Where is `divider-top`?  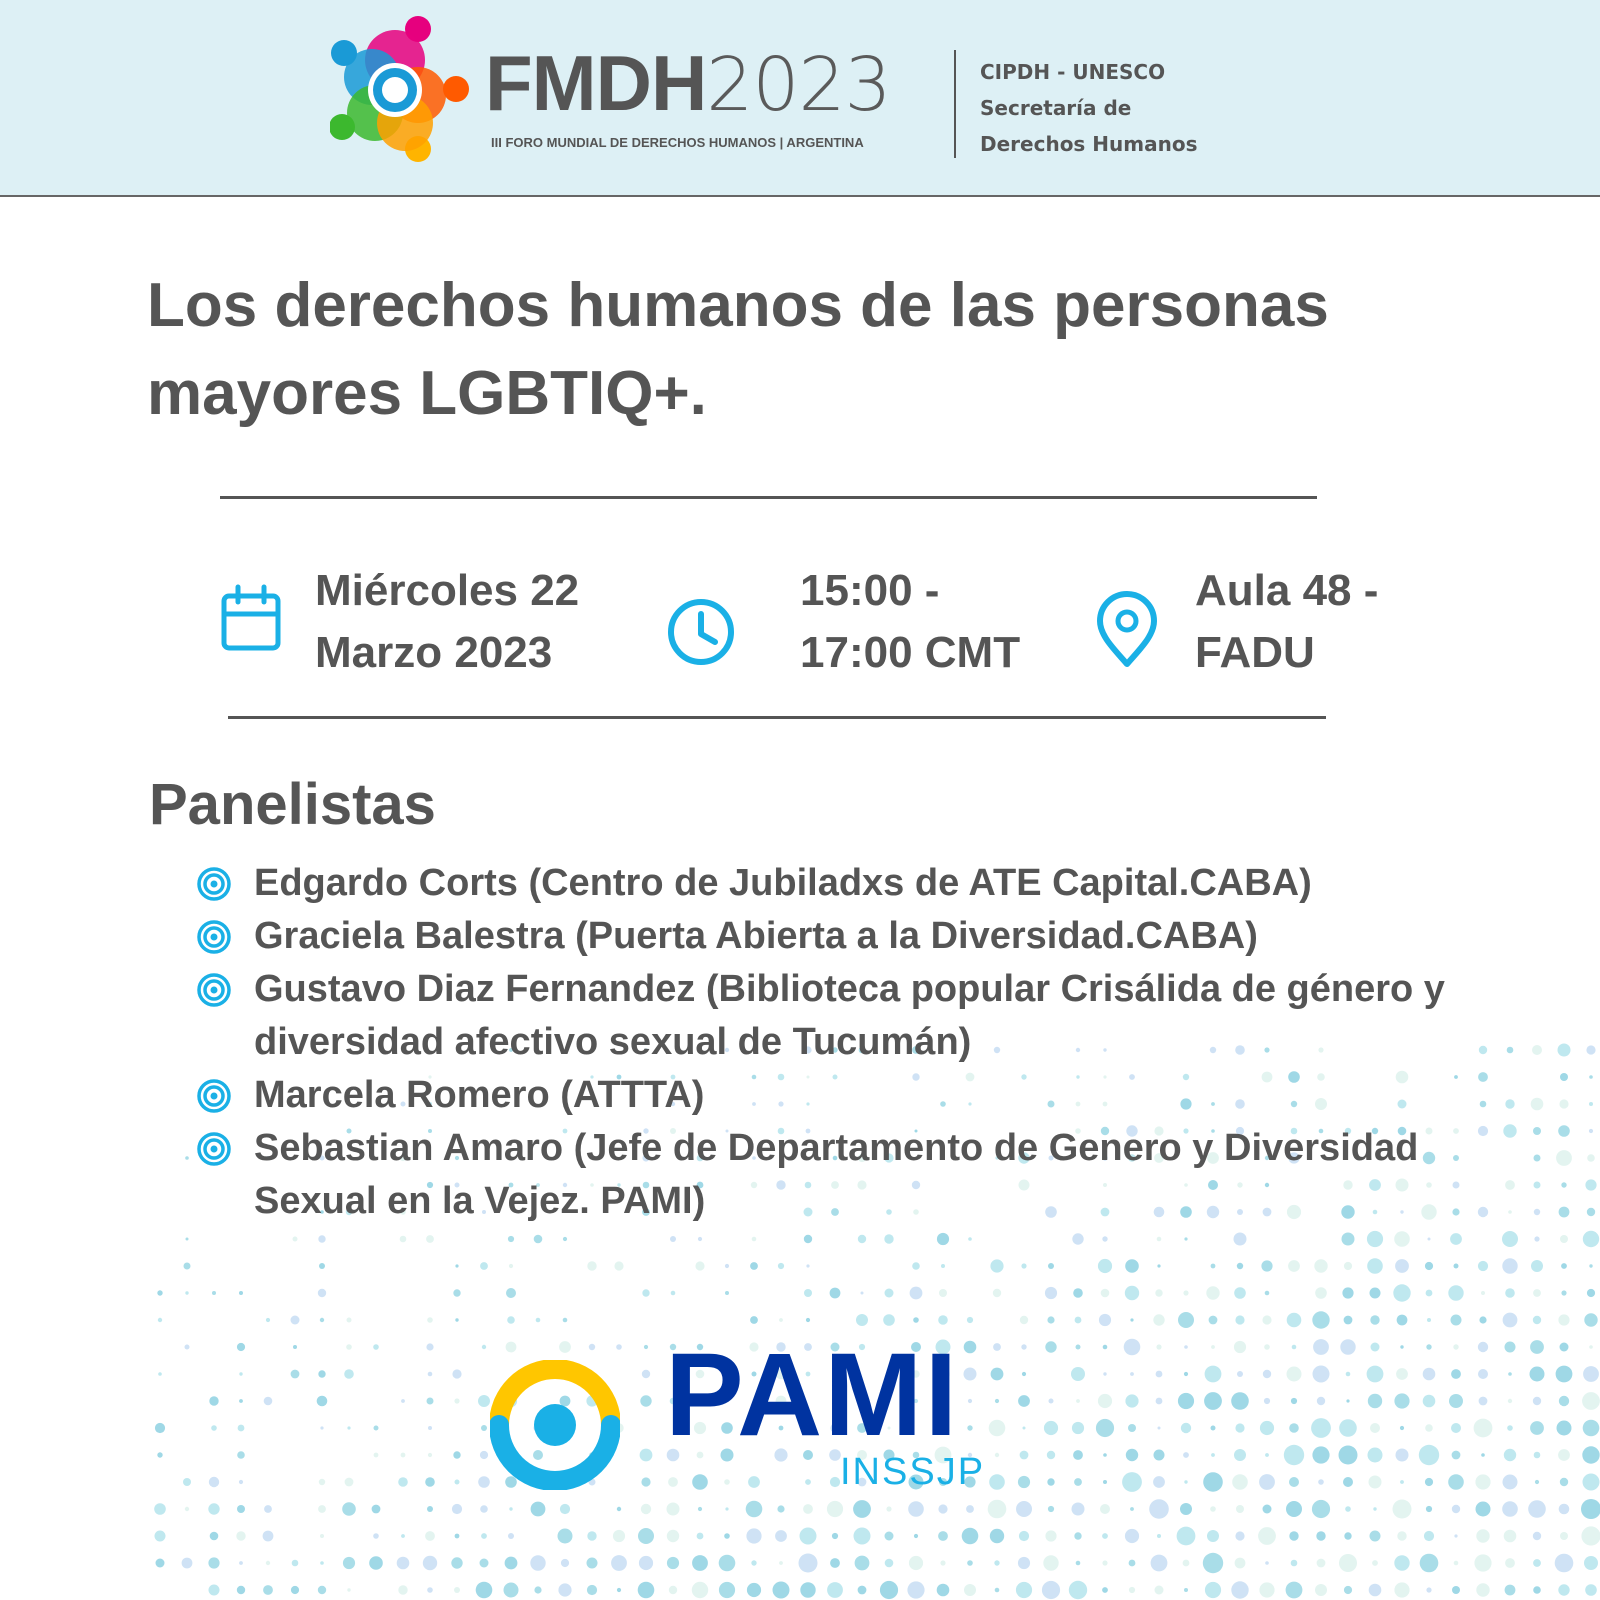
divider-top is located at coordinates (768, 497).